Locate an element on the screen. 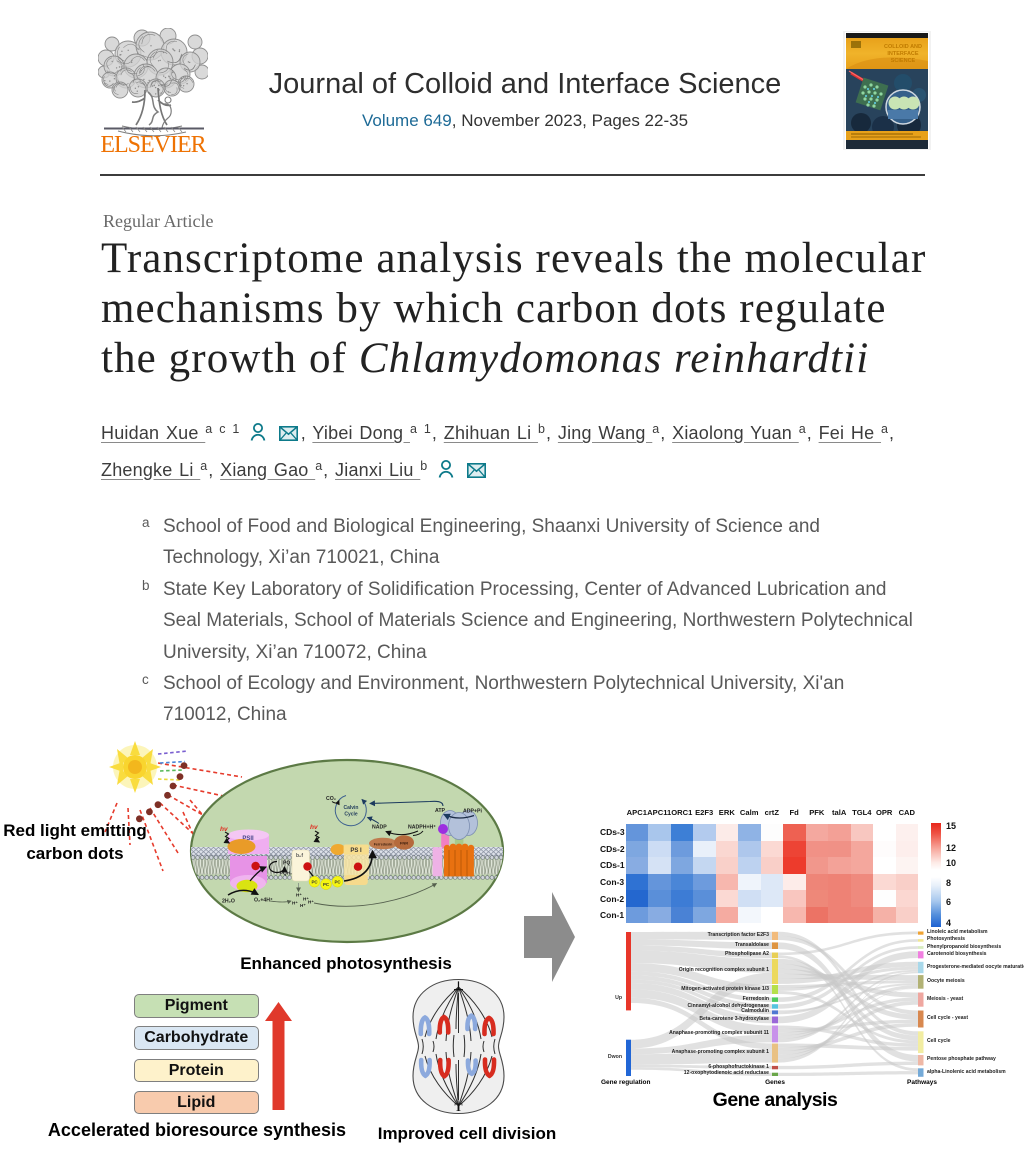 This screenshot has width=1024, height=1161. svg-text: COLLOID AND is located at coordinates (903, 47).